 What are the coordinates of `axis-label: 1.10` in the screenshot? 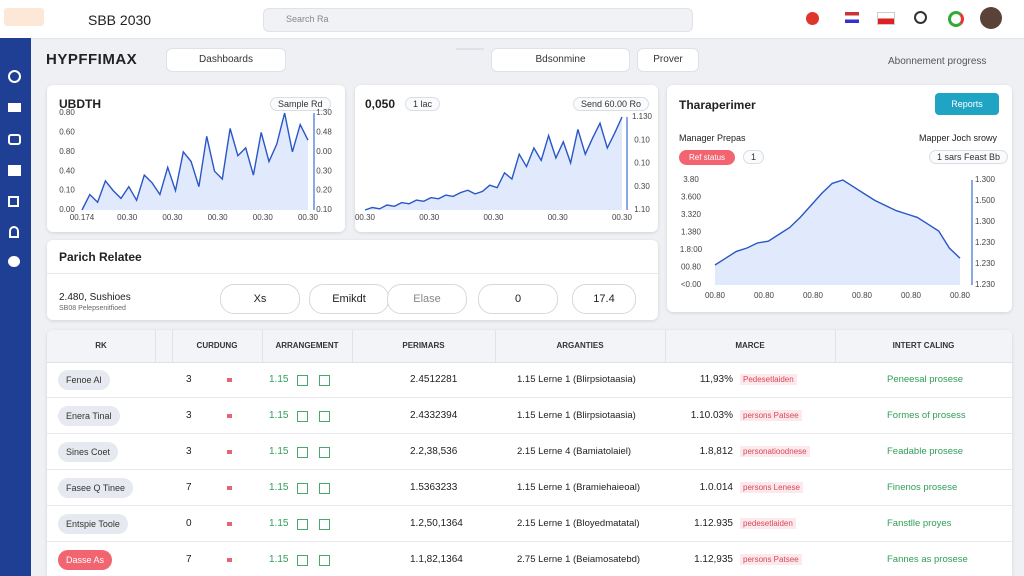 It's located at (642, 209).